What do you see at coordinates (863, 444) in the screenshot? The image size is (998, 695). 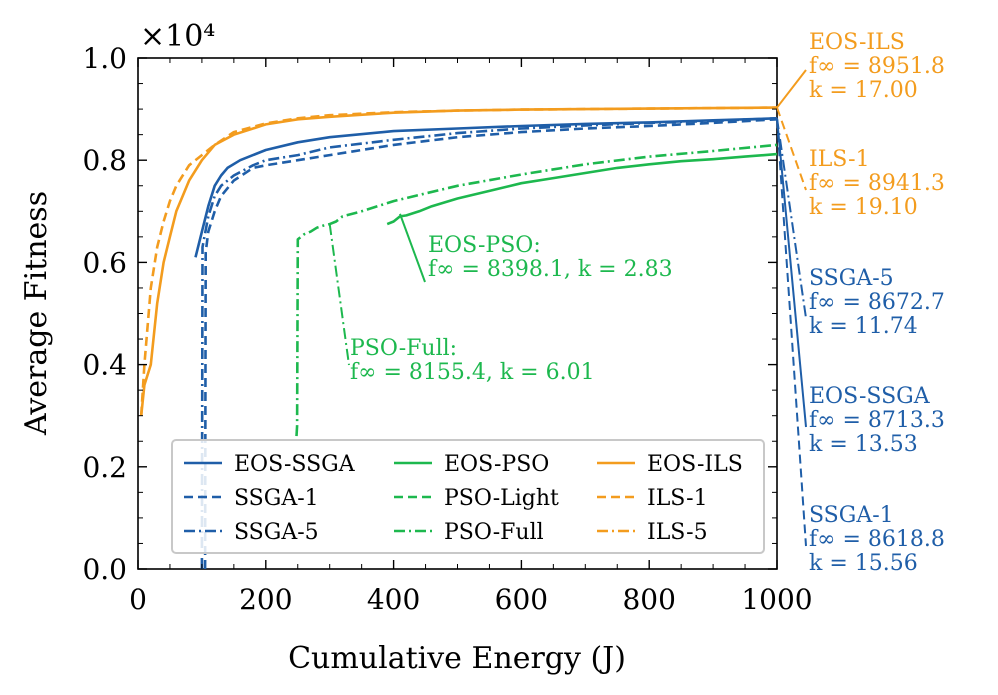 I see `annotation-text: k = 13.53` at bounding box center [863, 444].